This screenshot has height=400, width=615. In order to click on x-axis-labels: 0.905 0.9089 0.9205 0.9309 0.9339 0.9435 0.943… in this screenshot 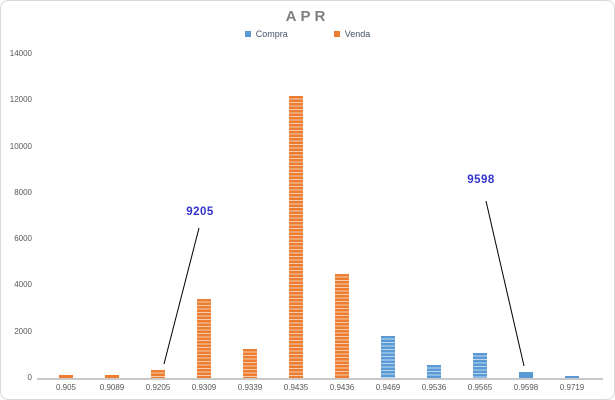, I will do `click(319, 389)`.